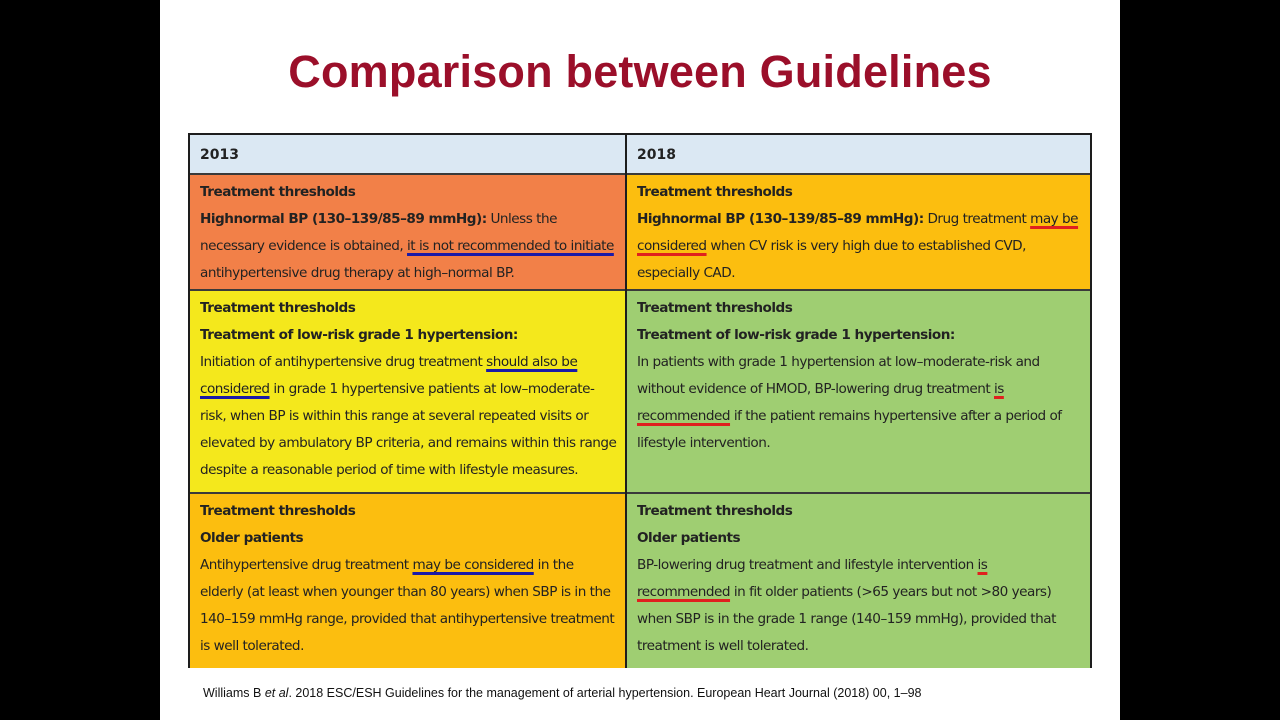 The image size is (1280, 720). Describe the element at coordinates (276, 693) in the screenshot. I see `citation-etal: et al` at that location.